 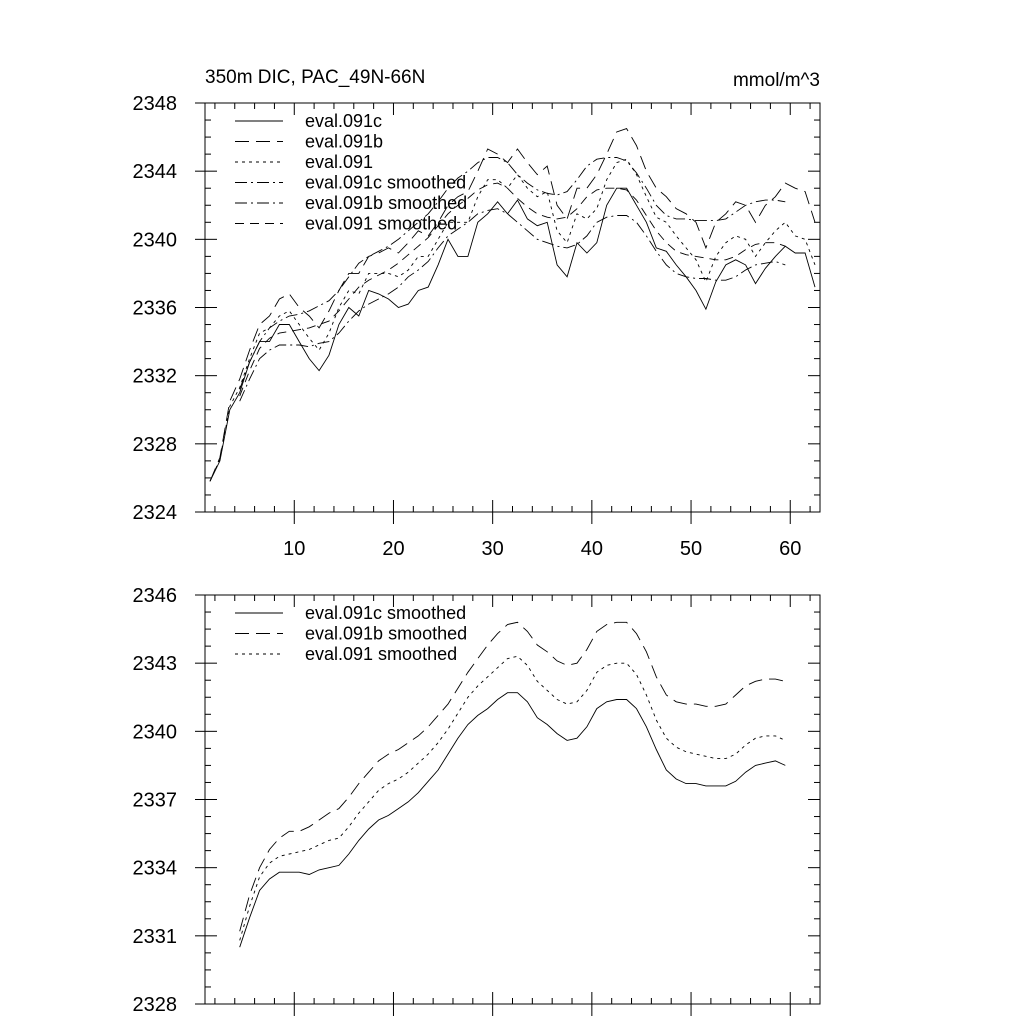 What do you see at coordinates (155, 801) in the screenshot?
I see `y-tick-label: 2337` at bounding box center [155, 801].